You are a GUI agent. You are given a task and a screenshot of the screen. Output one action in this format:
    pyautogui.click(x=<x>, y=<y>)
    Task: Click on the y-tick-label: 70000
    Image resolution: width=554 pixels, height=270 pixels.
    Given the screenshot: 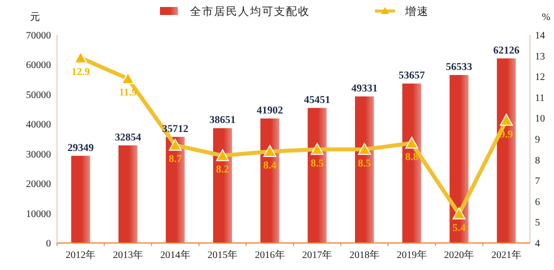 What is the action you would take?
    pyautogui.click(x=38, y=36)
    